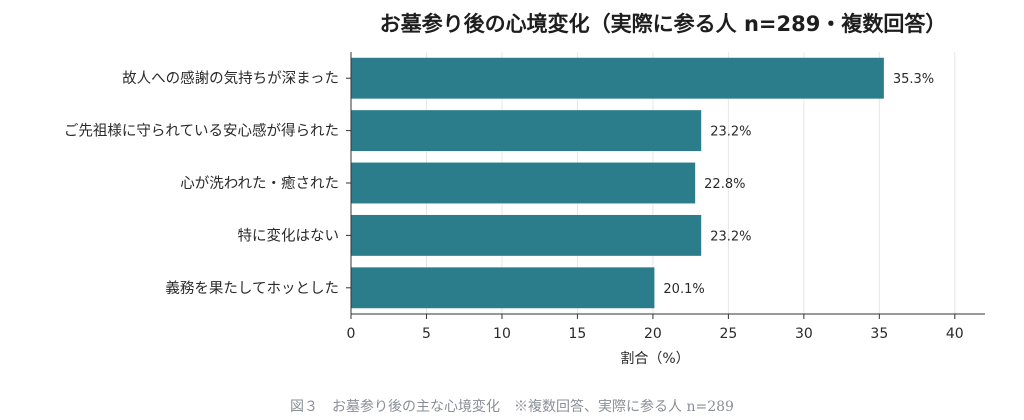  What do you see at coordinates (259, 183) in the screenshot?
I see `category-label: 心が洗われた・癒された` at bounding box center [259, 183].